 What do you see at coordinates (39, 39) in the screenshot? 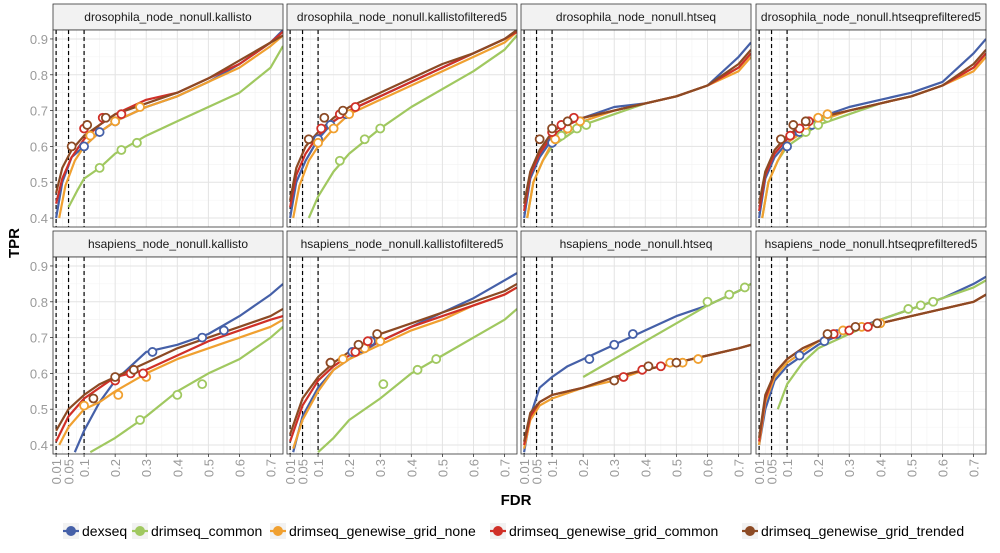
I see `y-tick-label: 0.9` at bounding box center [39, 39].